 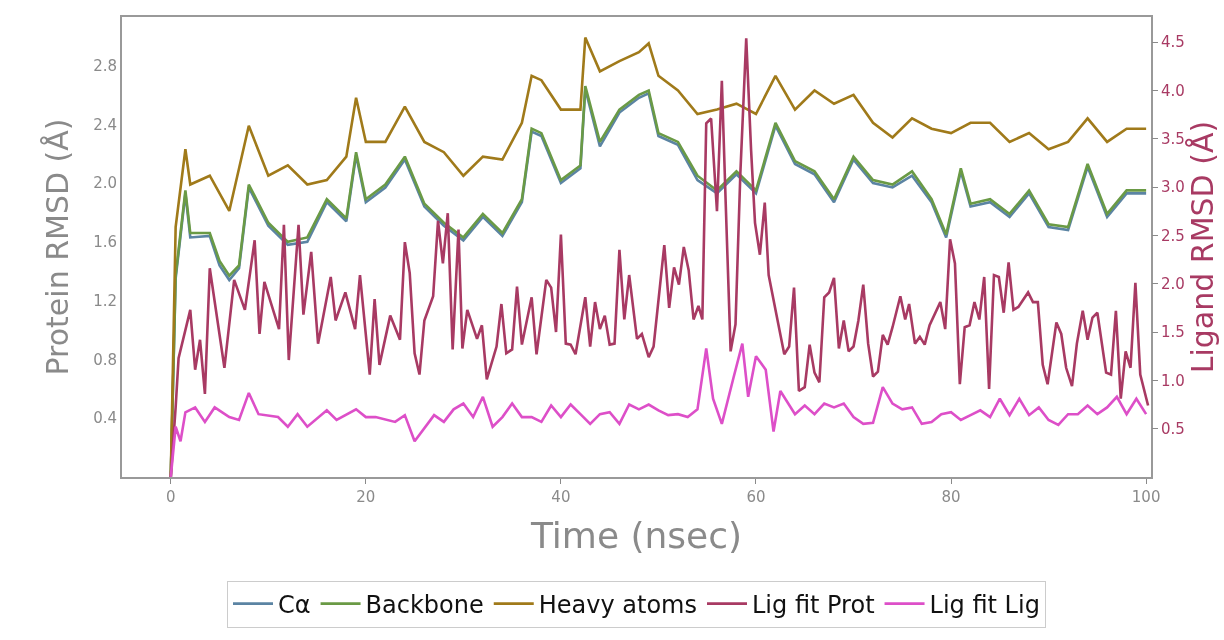 What do you see at coordinates (1173, 428) in the screenshot?
I see `y2-tick-label: 0.5` at bounding box center [1173, 428].